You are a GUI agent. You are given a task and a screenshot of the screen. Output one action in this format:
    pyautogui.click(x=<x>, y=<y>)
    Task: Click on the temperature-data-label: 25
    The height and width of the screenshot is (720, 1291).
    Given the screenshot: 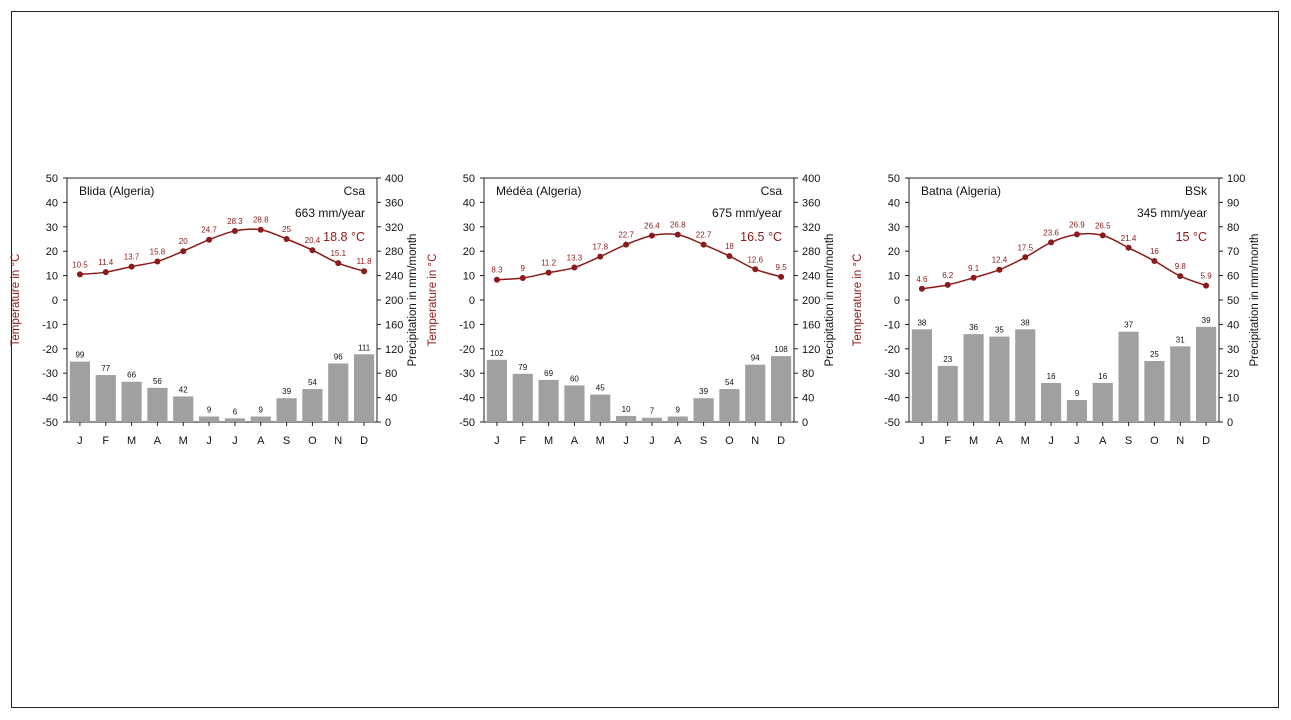 What is the action you would take?
    pyautogui.click(x=286, y=229)
    